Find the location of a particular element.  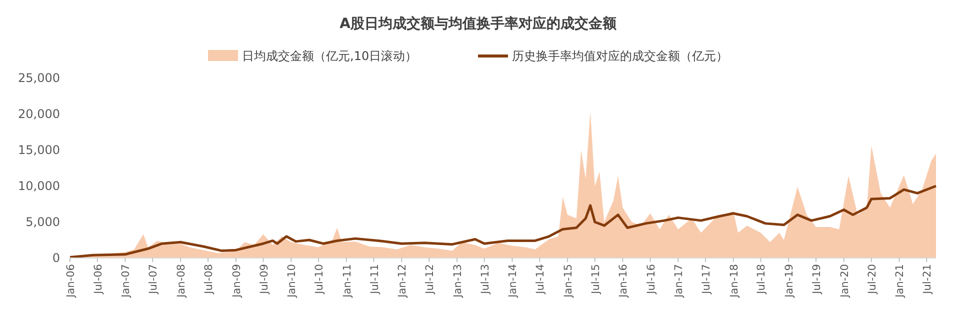

x-tick-label: Jul-08 is located at coordinates (209, 279).